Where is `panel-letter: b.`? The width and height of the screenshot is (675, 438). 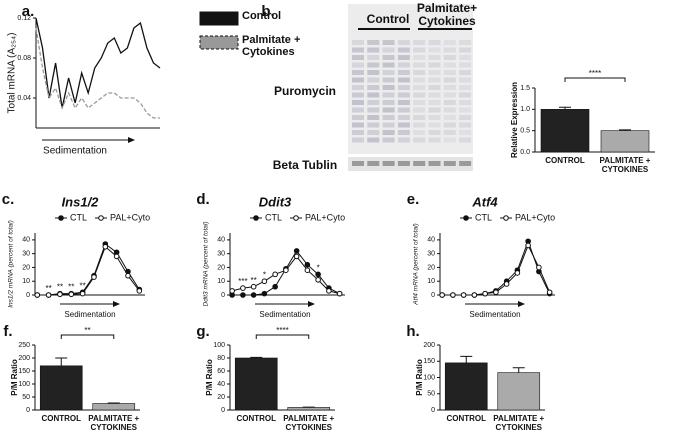 panel-letter: b. is located at coordinates (267, 11).